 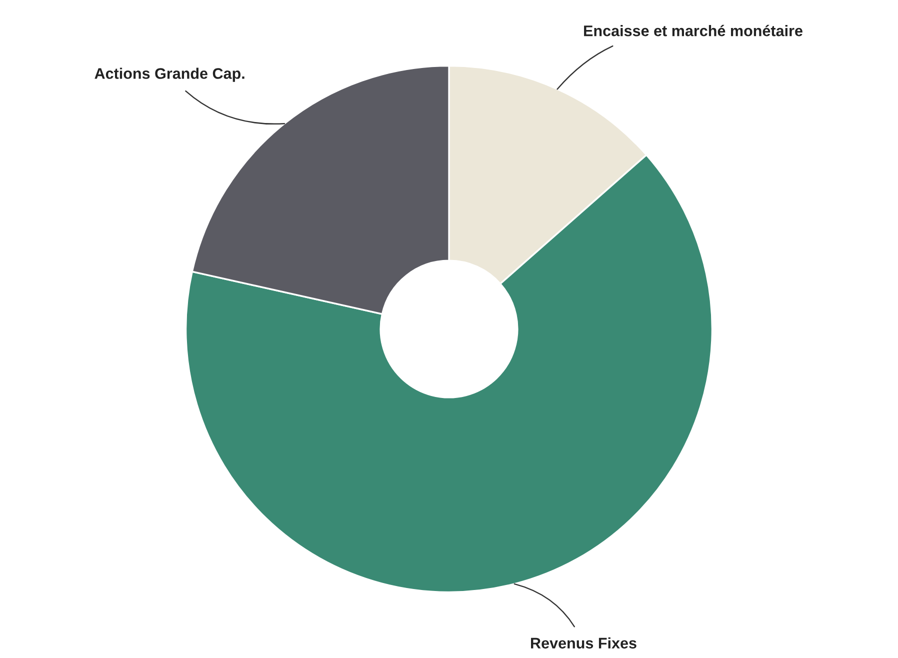 I want to click on slice-label: Actions Grande Cap., so click(x=169, y=75).